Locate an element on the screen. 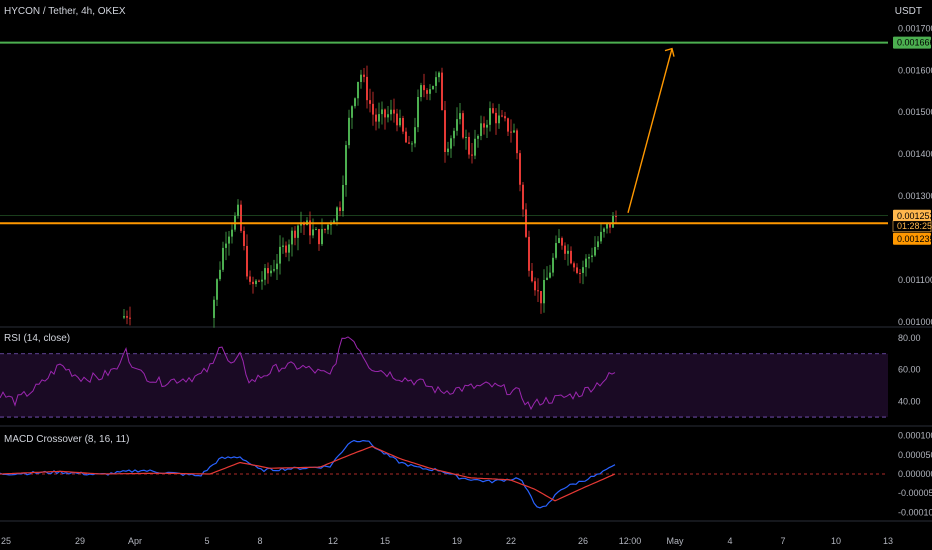  resistance-price-tag-bg is located at coordinates (912, 42).